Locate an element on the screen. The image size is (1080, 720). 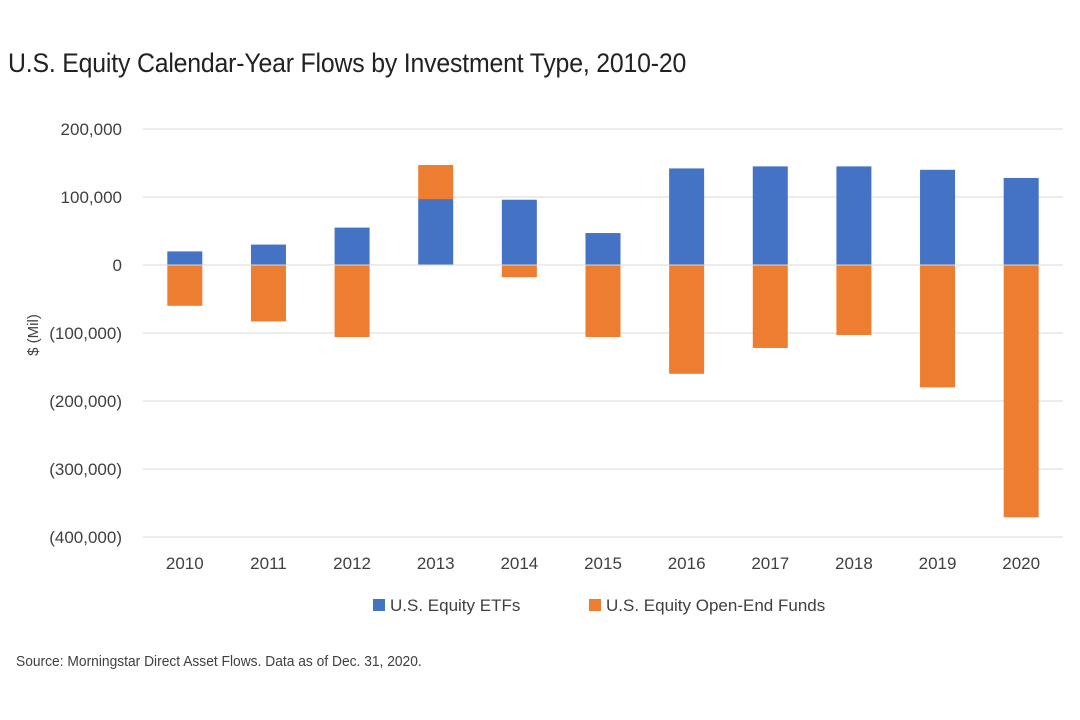
x-tick-label: 2013 is located at coordinates (436, 563).